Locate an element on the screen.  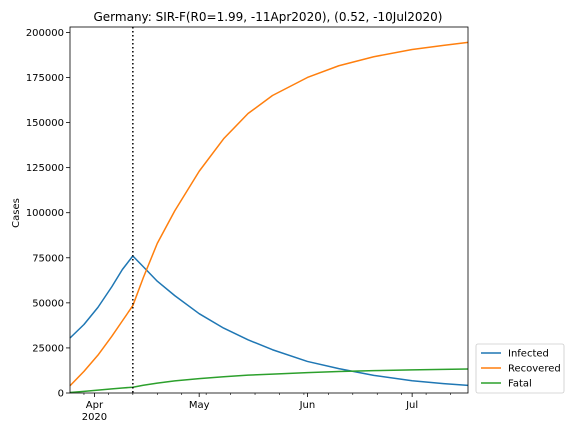
y-tick-label: 175000 is located at coordinates (45, 78).